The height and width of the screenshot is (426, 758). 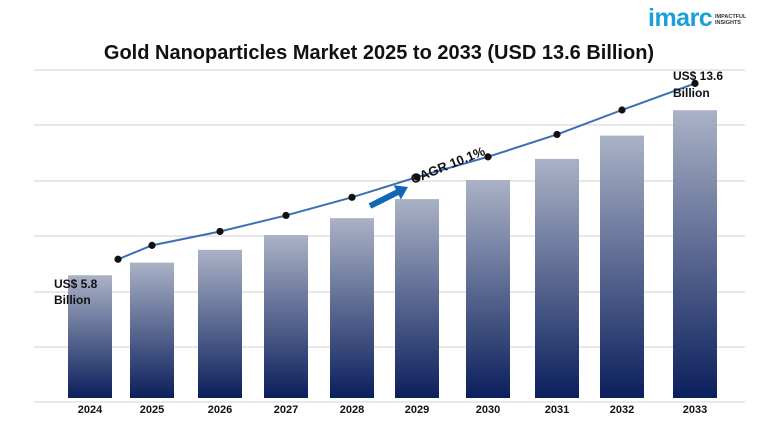 What do you see at coordinates (557, 278) in the screenshot?
I see `bar-2031` at bounding box center [557, 278].